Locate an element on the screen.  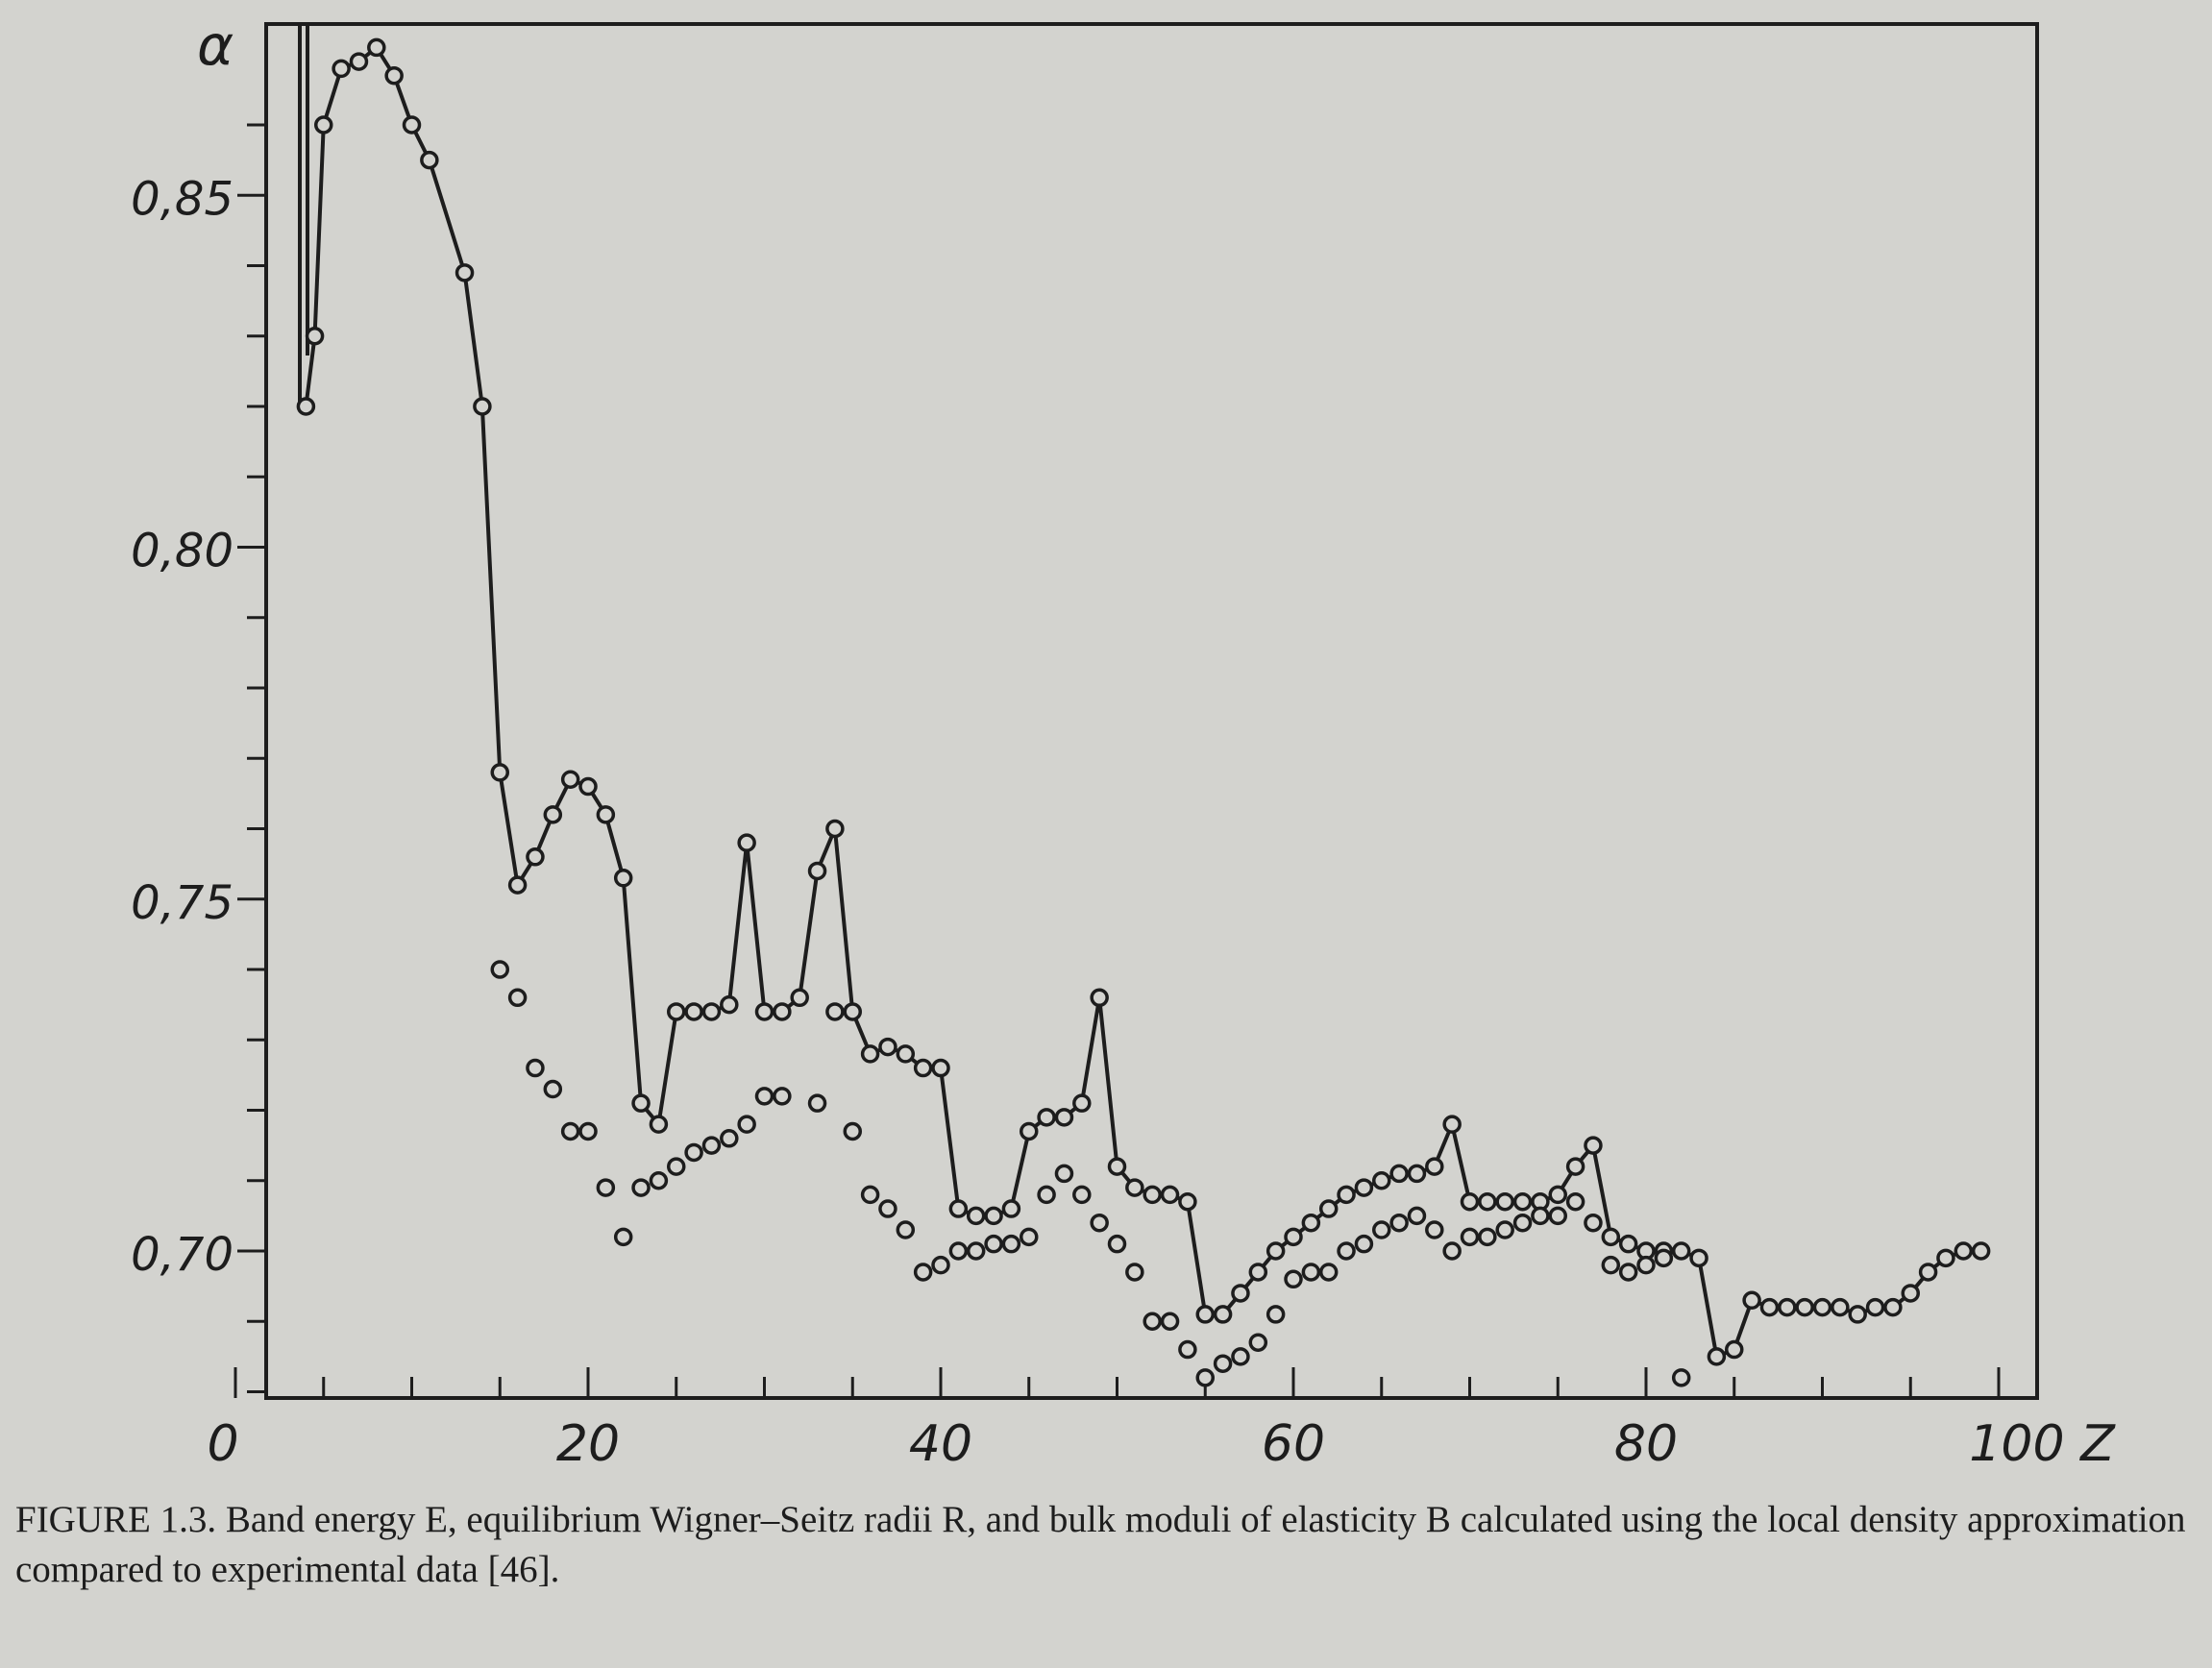
x-tick-label: 100 Z is located at coordinates (2042, 1444).